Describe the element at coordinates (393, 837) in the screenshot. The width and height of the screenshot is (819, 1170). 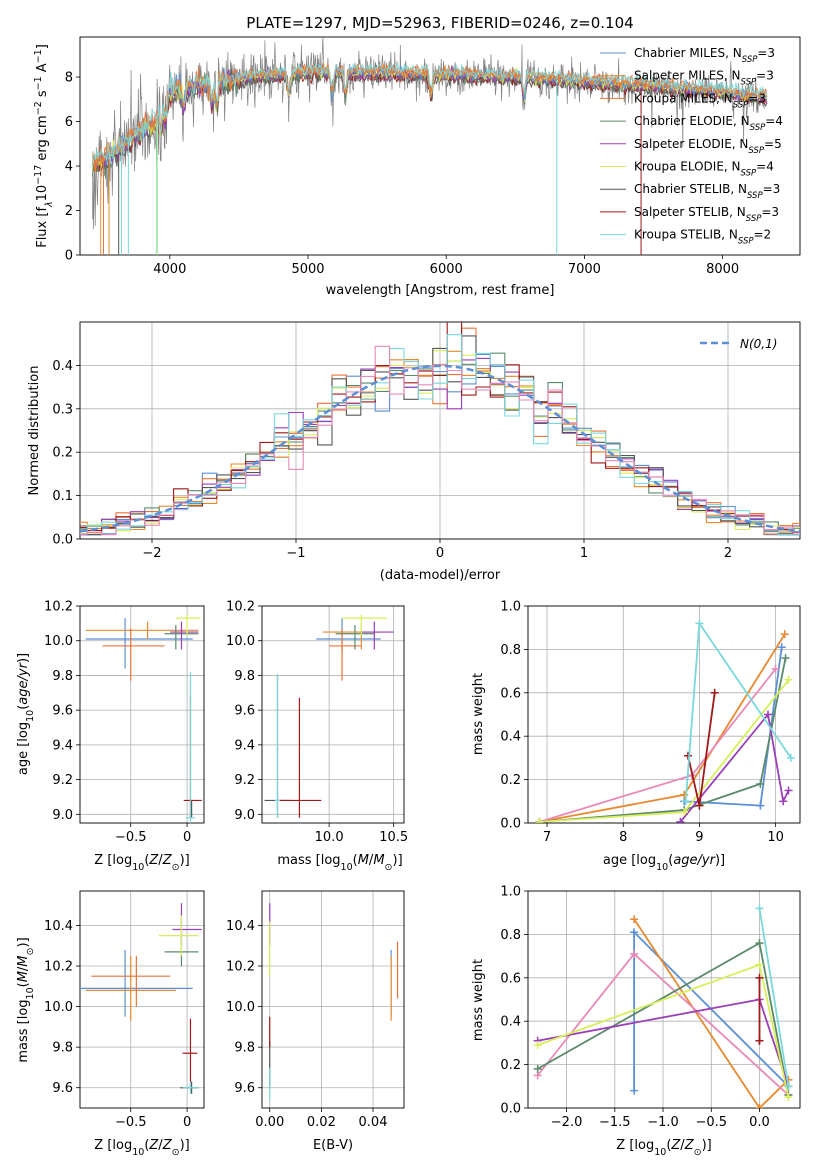
I see `age_vs_mass-xtick-label: 10.5` at that location.